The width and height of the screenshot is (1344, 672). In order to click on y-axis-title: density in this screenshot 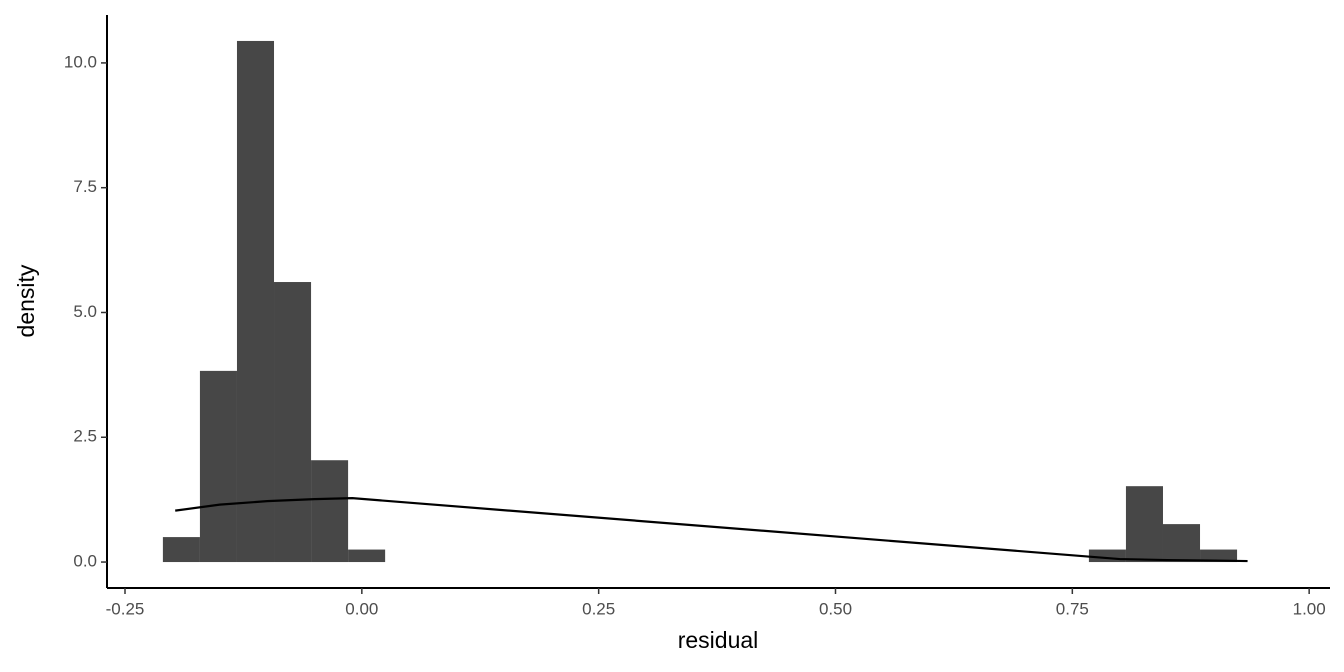, I will do `click(26, 300)`.